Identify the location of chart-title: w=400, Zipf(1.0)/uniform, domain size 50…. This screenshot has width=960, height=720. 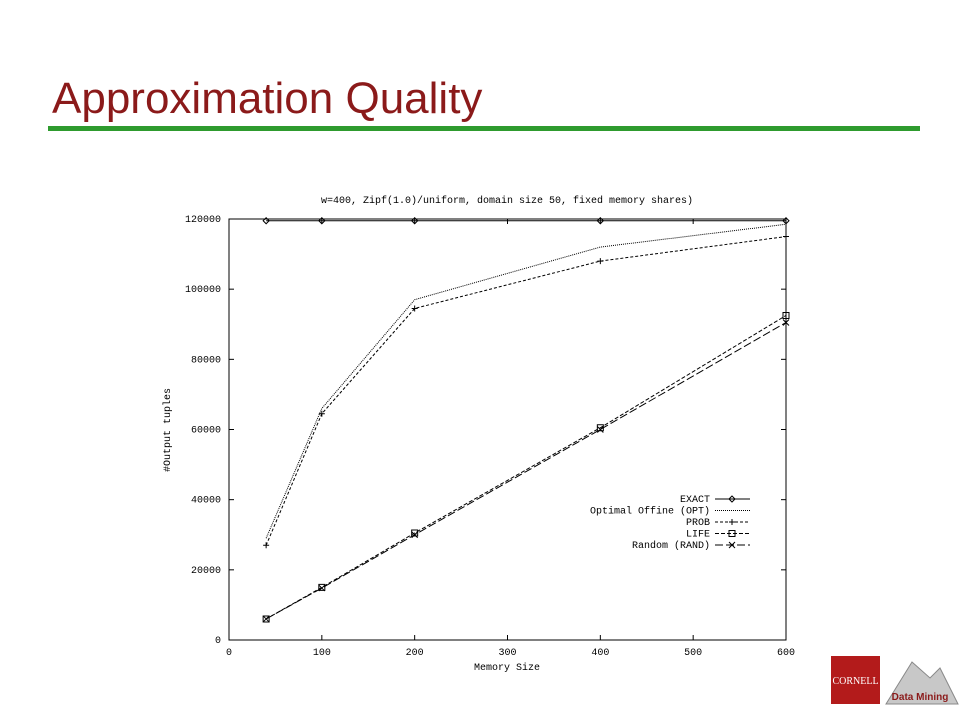
(507, 201).